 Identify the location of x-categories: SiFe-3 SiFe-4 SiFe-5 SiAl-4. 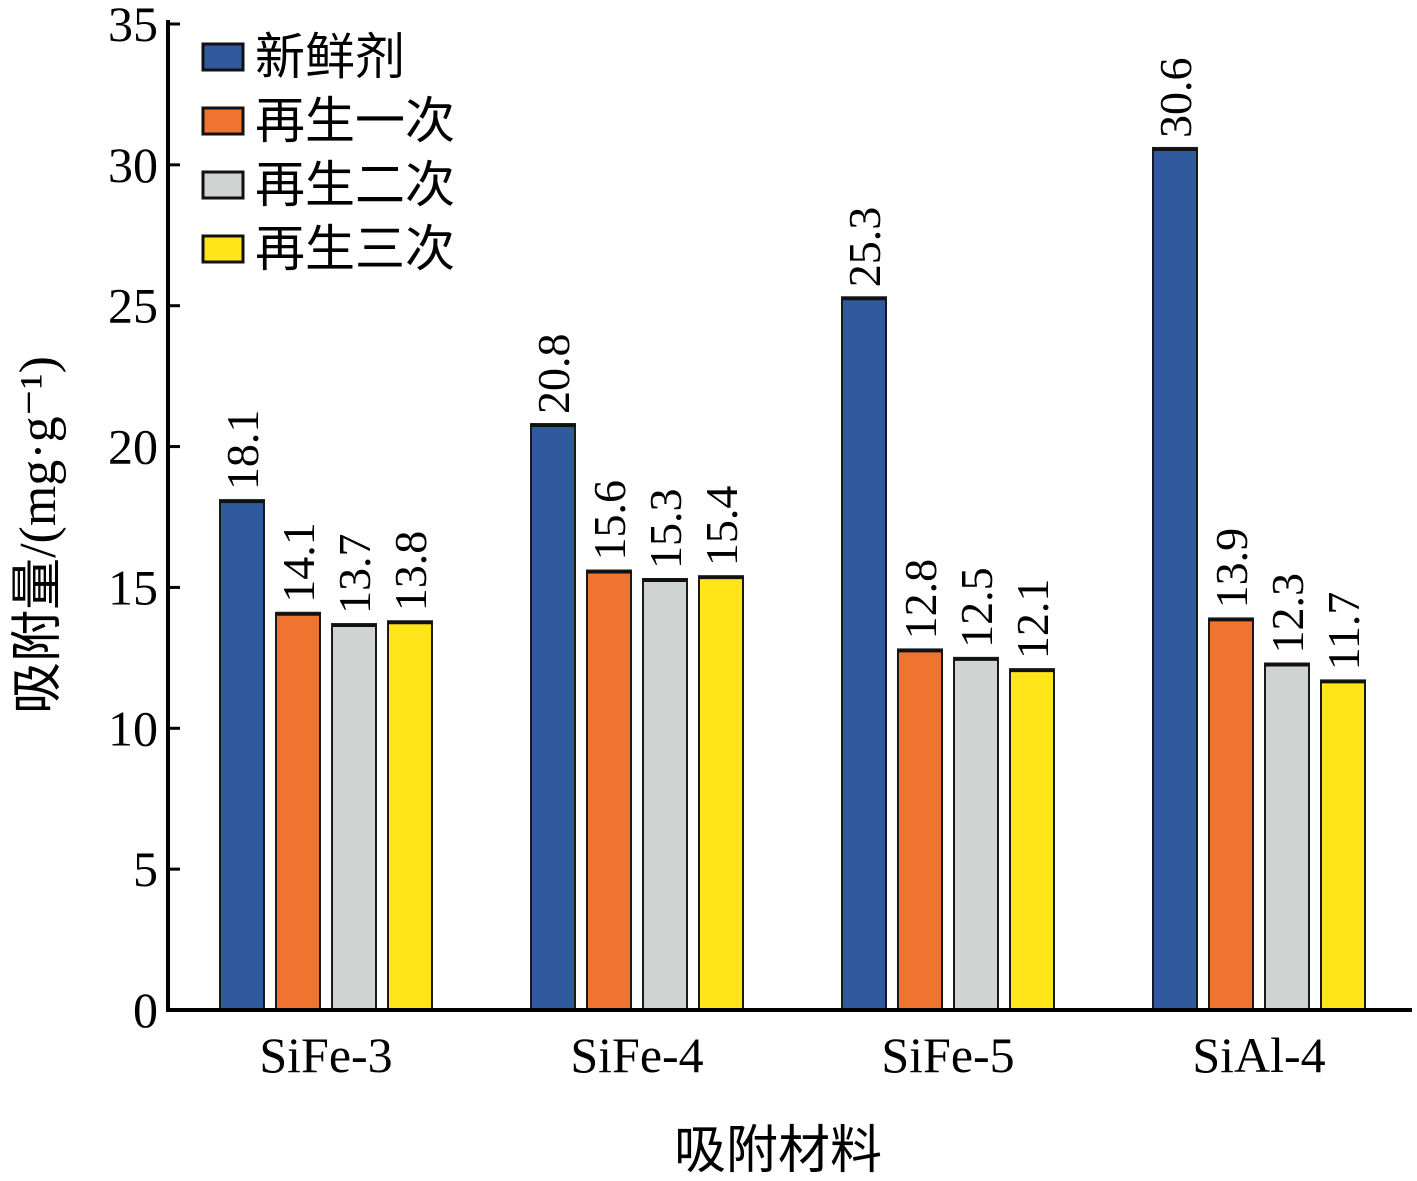
(792, 1055).